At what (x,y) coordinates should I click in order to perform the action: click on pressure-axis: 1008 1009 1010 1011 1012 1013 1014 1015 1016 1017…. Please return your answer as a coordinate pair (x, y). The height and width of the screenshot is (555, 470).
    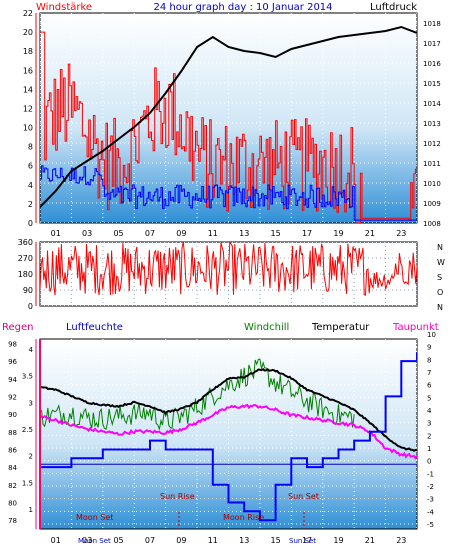
    Looking at the image, I should click on (432, 124).